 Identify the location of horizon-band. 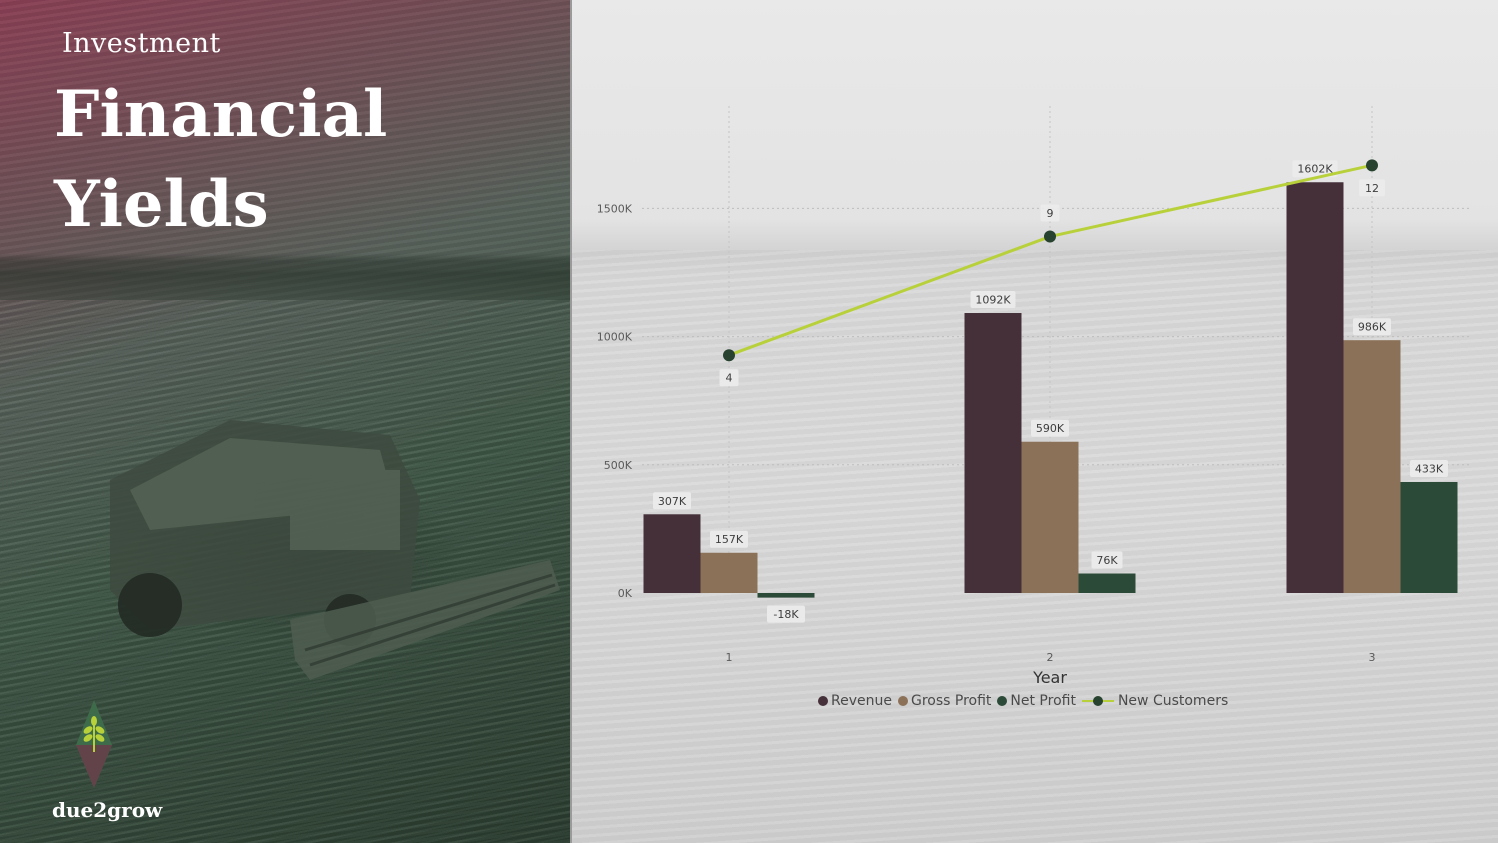
(285, 277).